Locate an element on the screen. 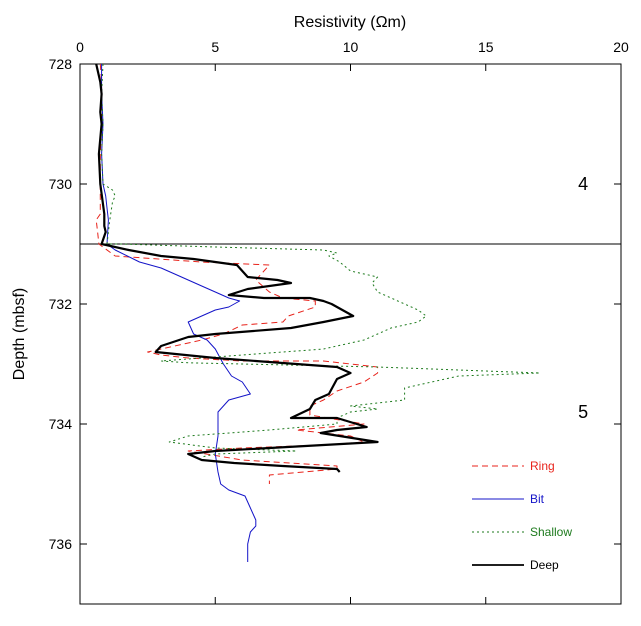 The width and height of the screenshot is (641, 626). x-tick-label: 5 is located at coordinates (215, 47).